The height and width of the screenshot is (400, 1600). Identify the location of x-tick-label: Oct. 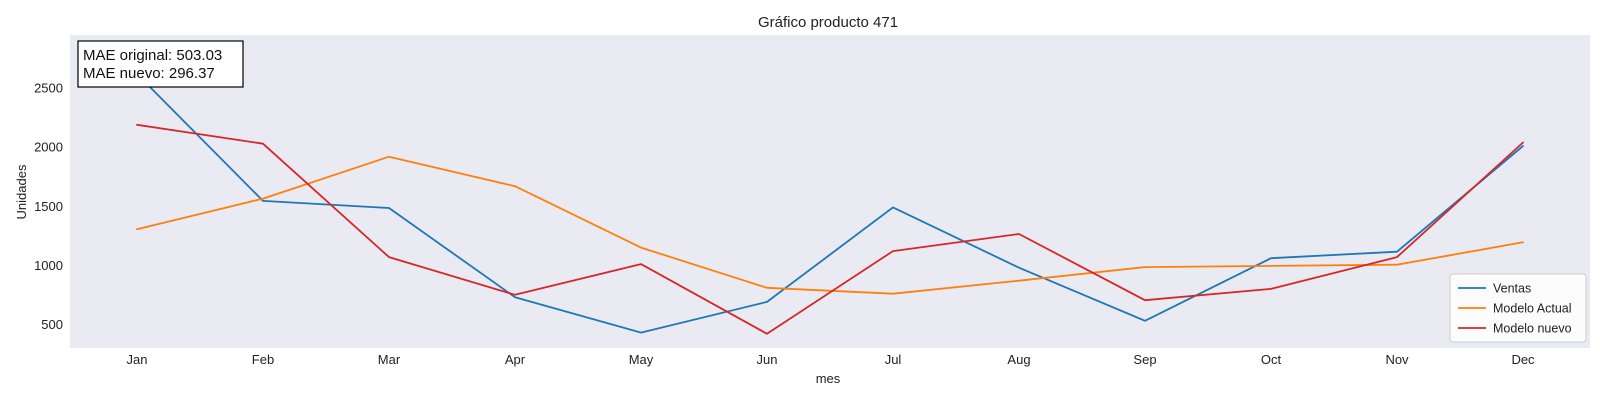
(1271, 359).